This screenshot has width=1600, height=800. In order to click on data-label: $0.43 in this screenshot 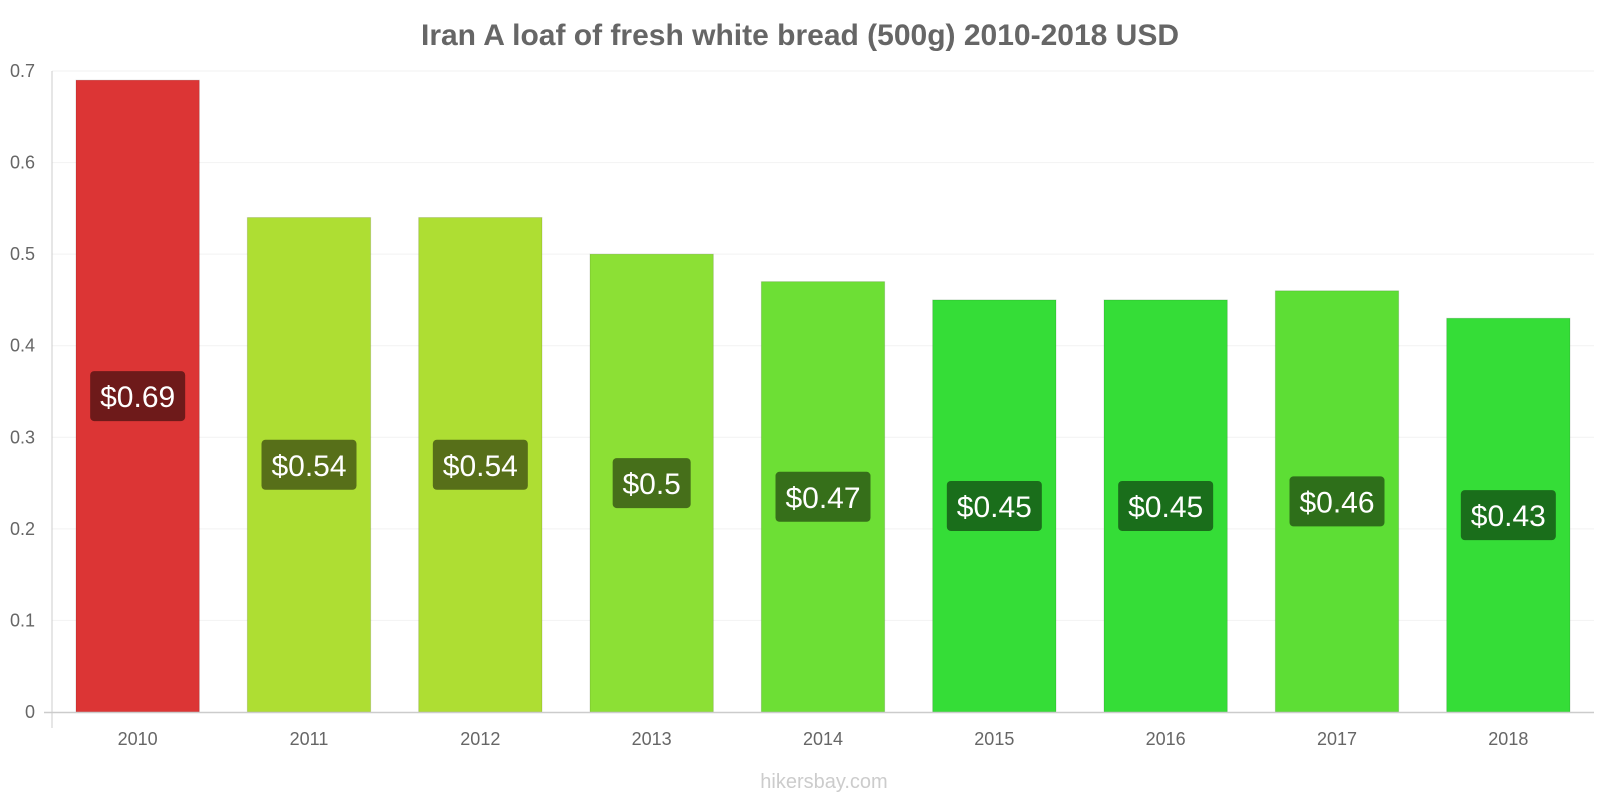, I will do `click(1508, 516)`.